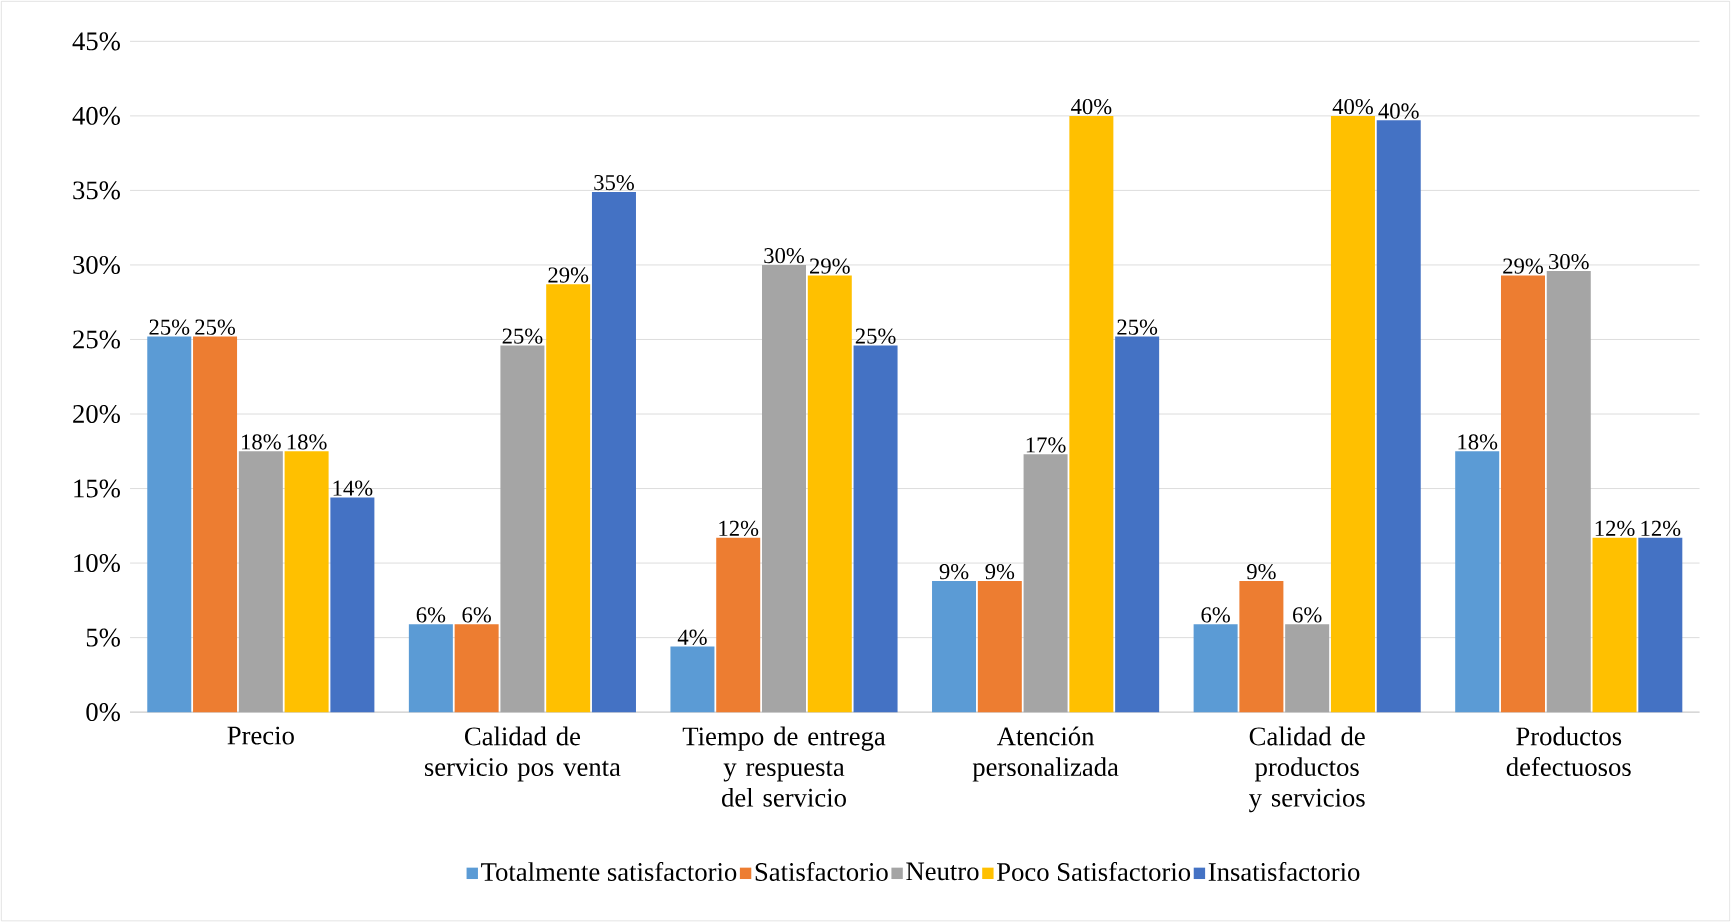  I want to click on legend-label: Totalmente satisfactorio, so click(609, 871).